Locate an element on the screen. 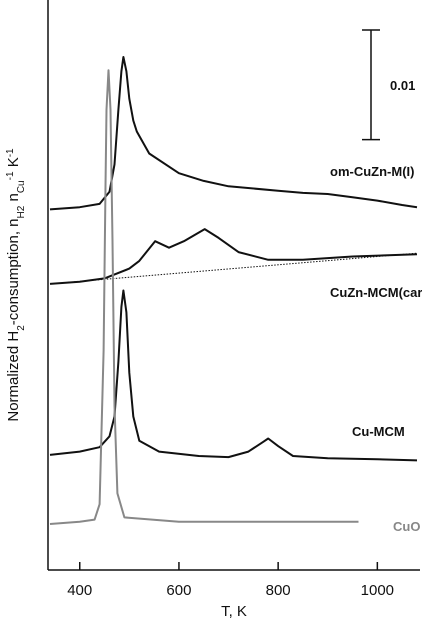 The image size is (422, 625). y-label-part: 2 is located at coordinates (21, 328).